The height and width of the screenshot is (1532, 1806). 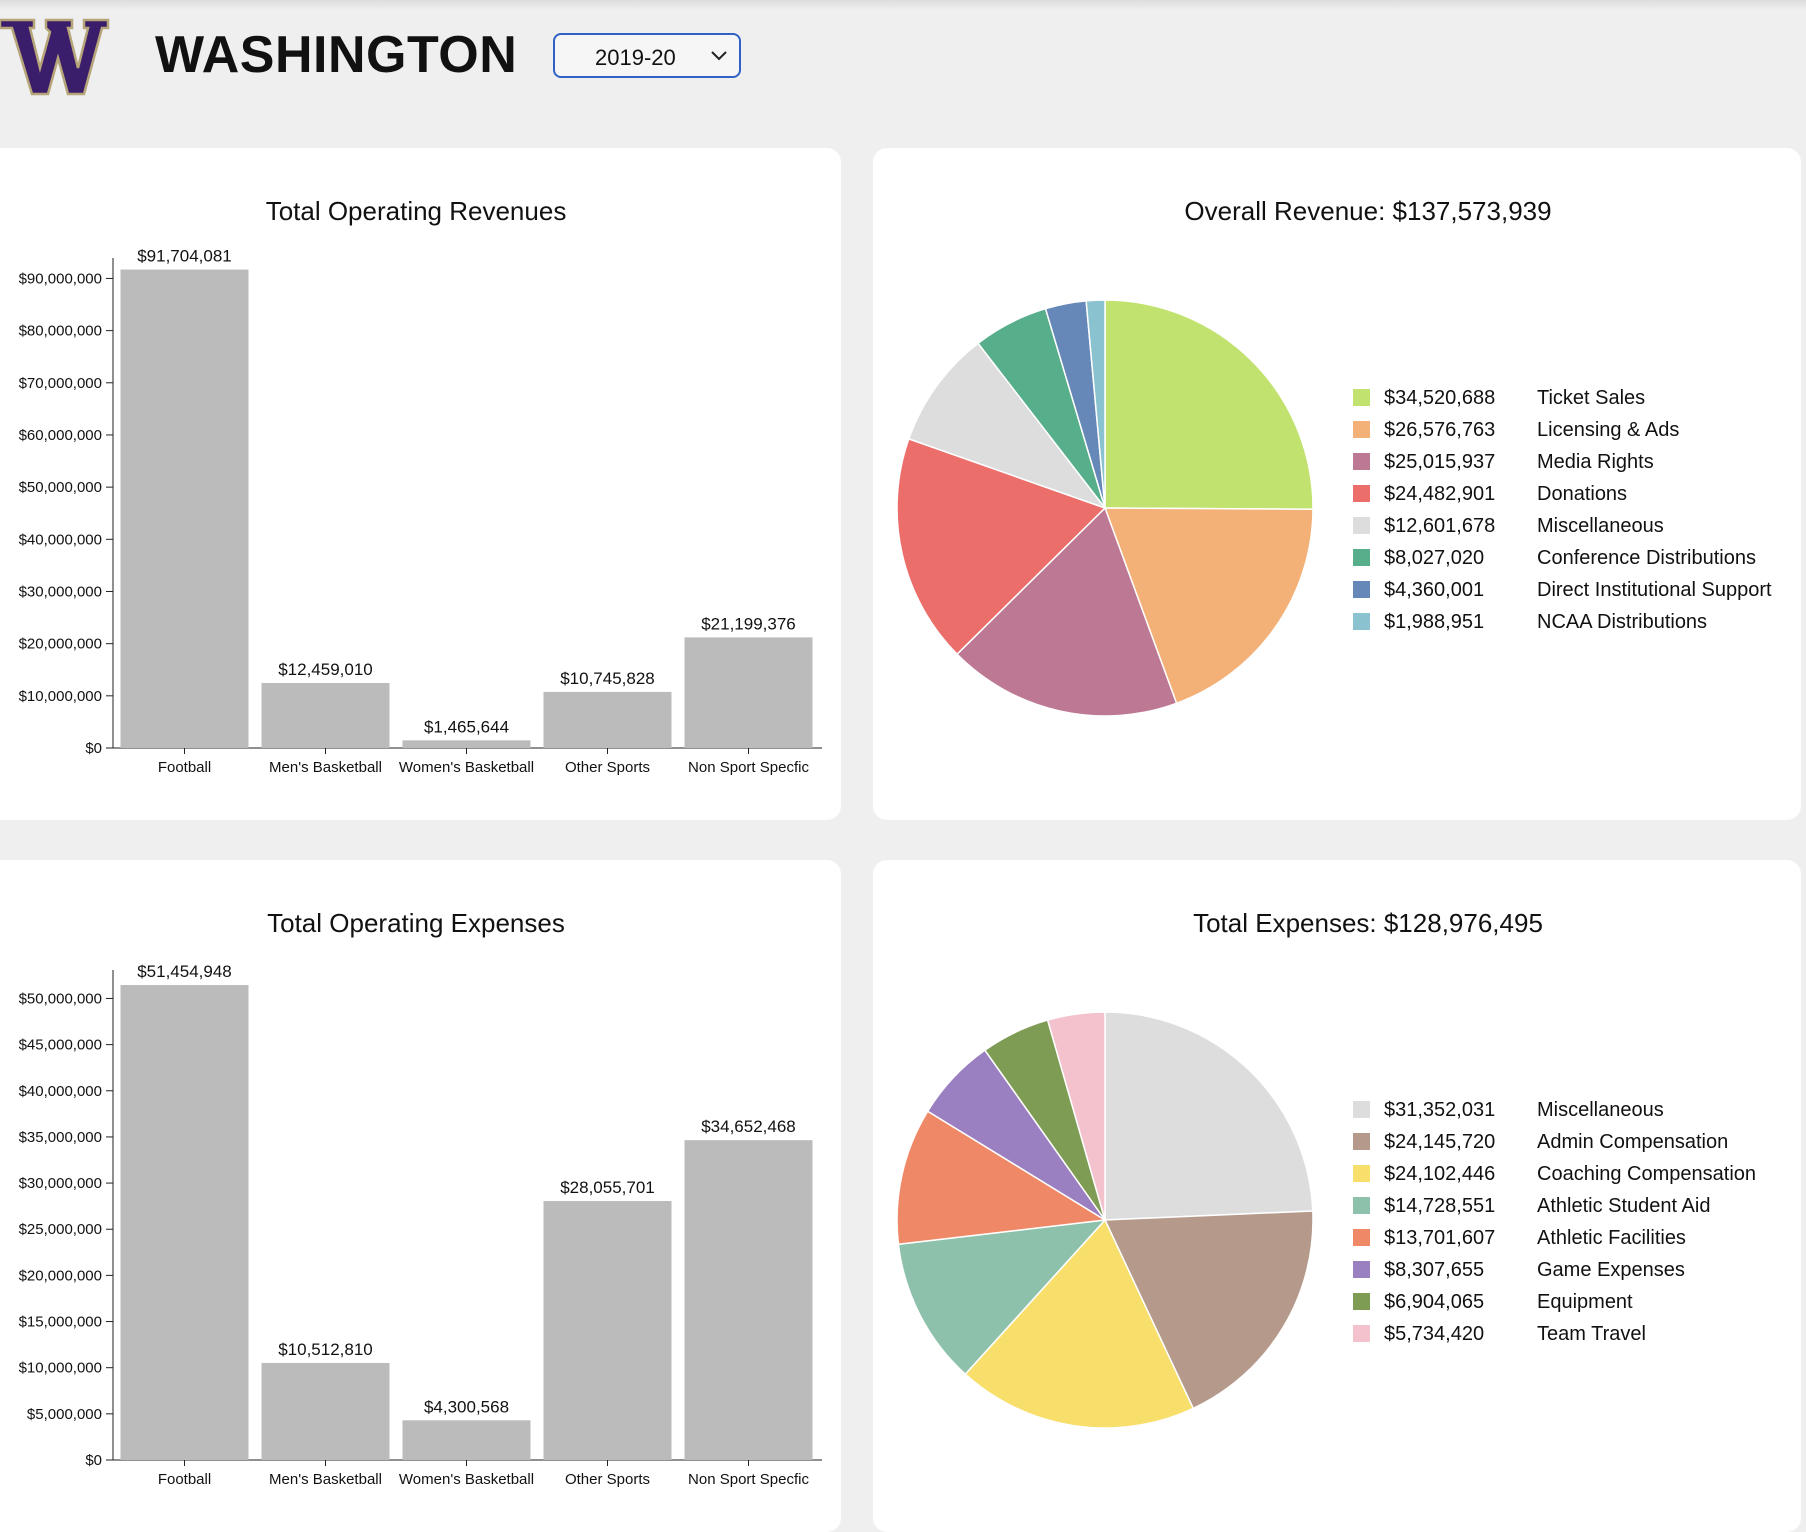 I want to click on legend-value: $4,360,001, so click(x=1434, y=590).